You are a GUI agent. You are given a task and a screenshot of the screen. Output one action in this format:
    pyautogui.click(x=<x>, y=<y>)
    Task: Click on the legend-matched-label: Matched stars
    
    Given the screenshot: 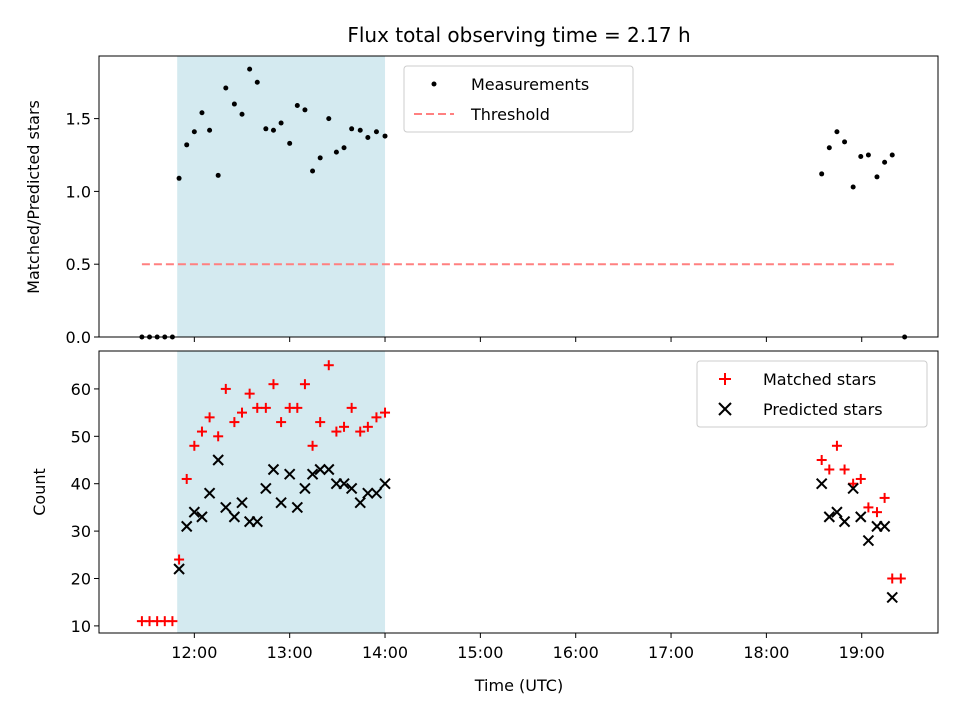 What is the action you would take?
    pyautogui.click(x=819, y=379)
    